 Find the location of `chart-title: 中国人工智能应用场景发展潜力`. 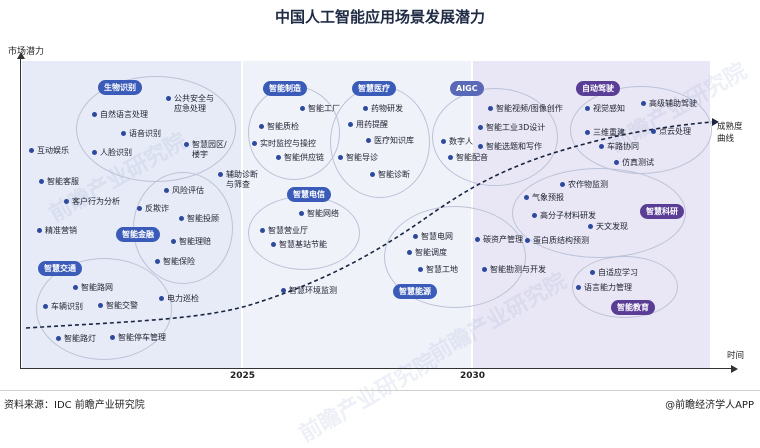

chart-title: 中国人工智能应用场景发展潜力 is located at coordinates (379, 17).